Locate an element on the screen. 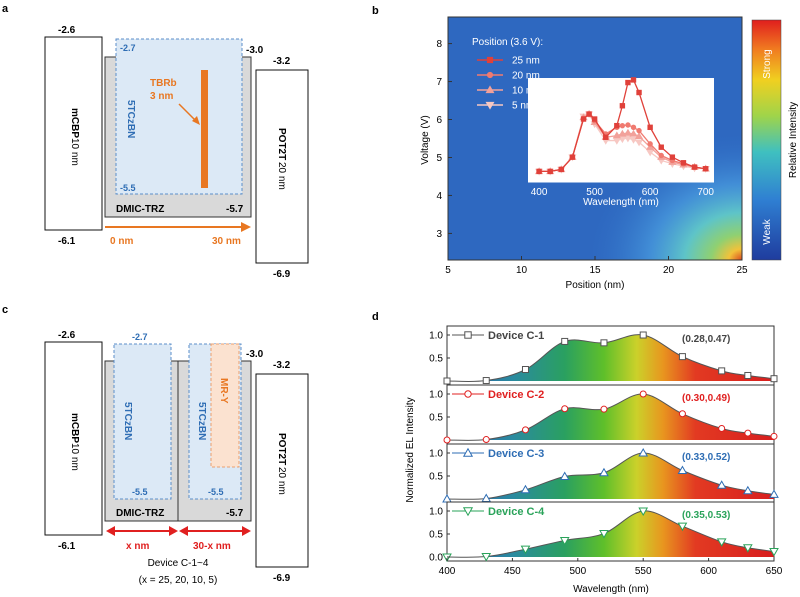 This screenshot has height=597, width=800. spectra-ylabel: Normalized EL Intensity is located at coordinates (410, 449).